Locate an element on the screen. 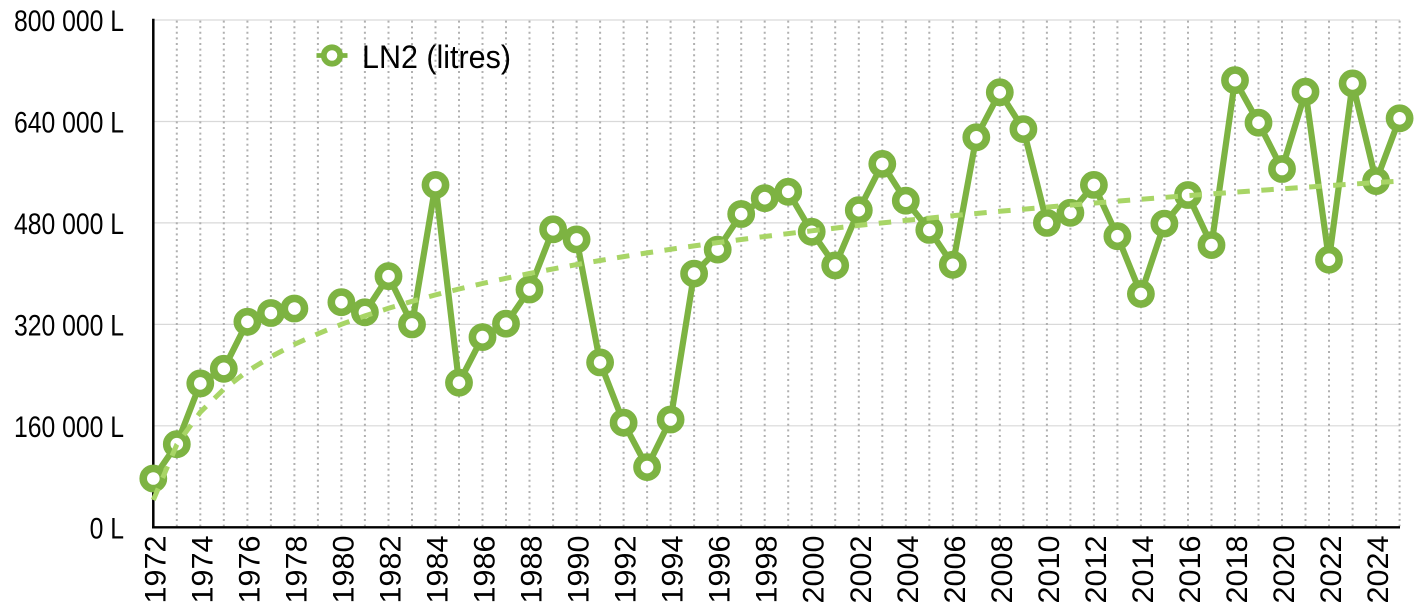 Image resolution: width=1418 pixels, height=613 pixels. svg-text: 1974 is located at coordinates (202, 570).